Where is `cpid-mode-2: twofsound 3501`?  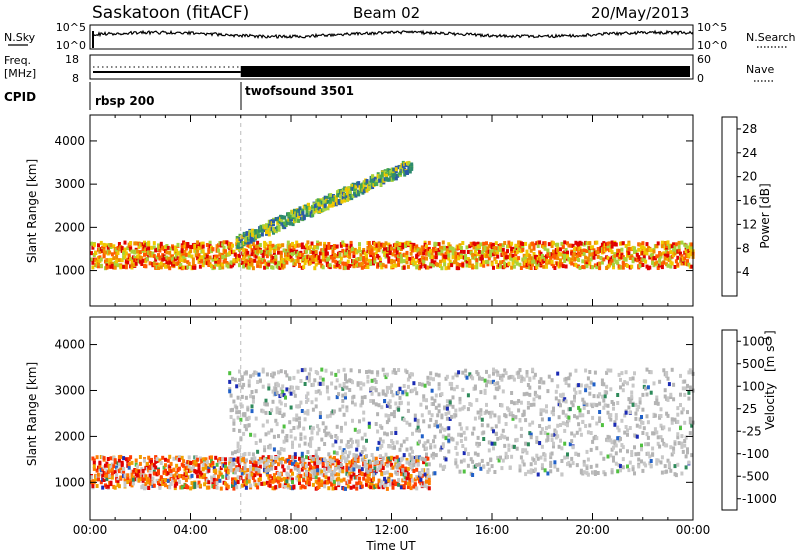
cpid-mode-2: twofsound 3501 is located at coordinates (299, 91).